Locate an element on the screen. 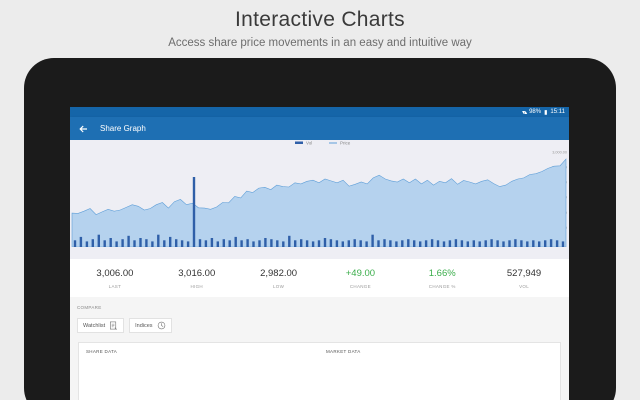 The width and height of the screenshot is (640, 400). stat-last: 3,006.00 LAST is located at coordinates (115, 278).